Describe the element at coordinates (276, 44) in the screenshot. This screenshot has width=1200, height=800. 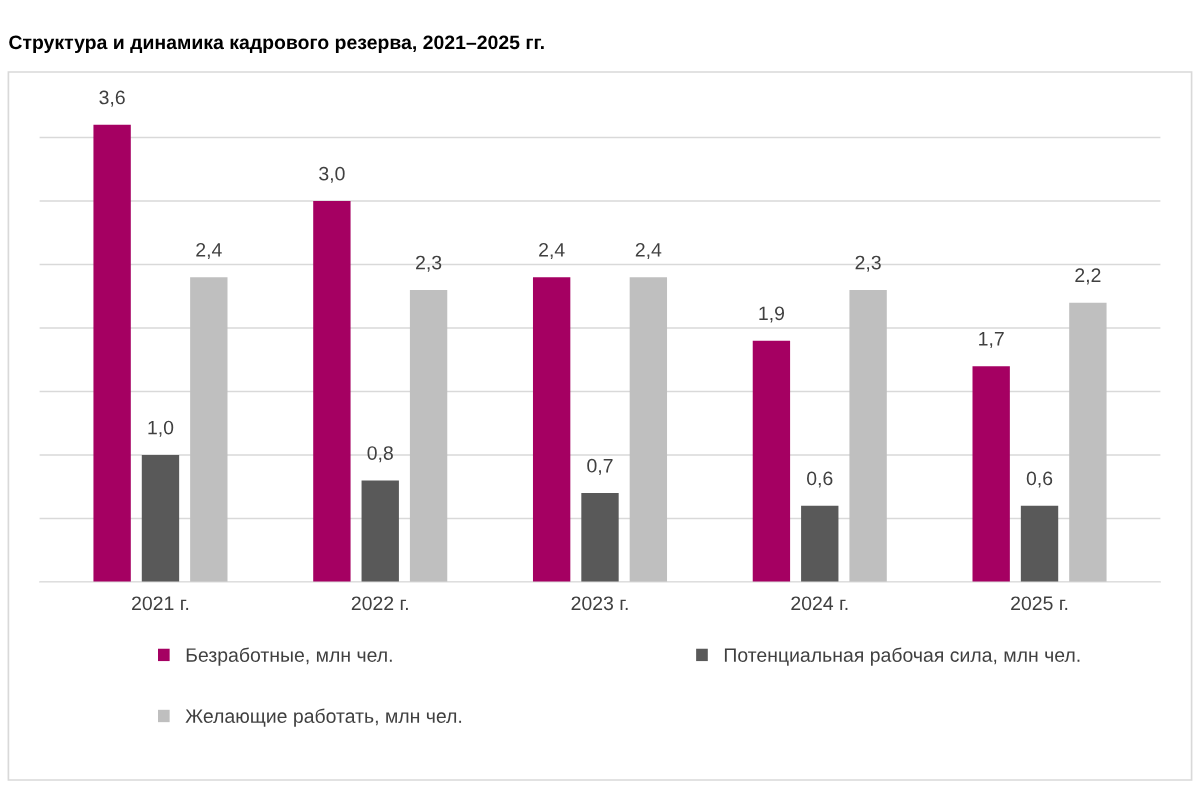
I see `chart-title: Структура и динамика кадрового резерва, 2021–2025 гг.` at that location.